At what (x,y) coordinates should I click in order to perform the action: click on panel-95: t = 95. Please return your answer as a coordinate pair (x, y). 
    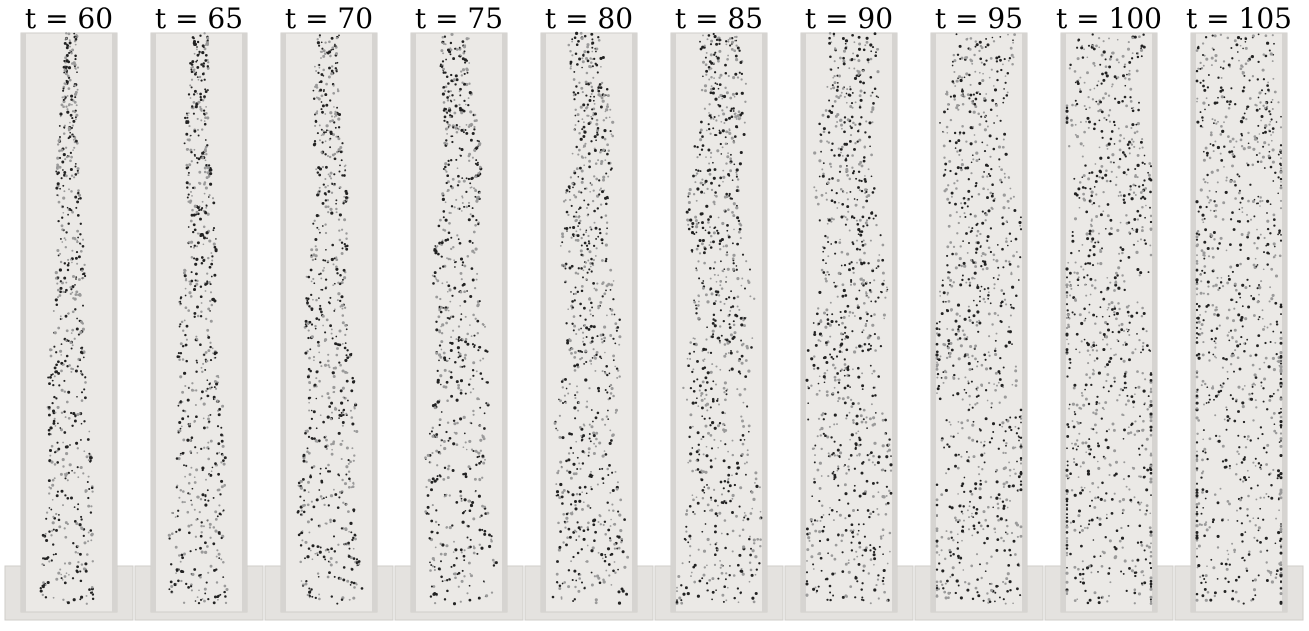
    Looking at the image, I should click on (979, 311).